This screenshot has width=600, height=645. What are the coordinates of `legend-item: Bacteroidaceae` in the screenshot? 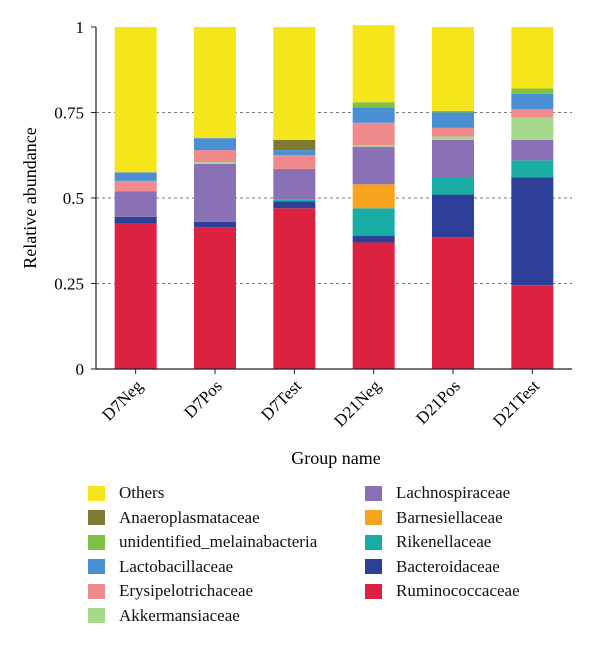 It's located at (432, 567).